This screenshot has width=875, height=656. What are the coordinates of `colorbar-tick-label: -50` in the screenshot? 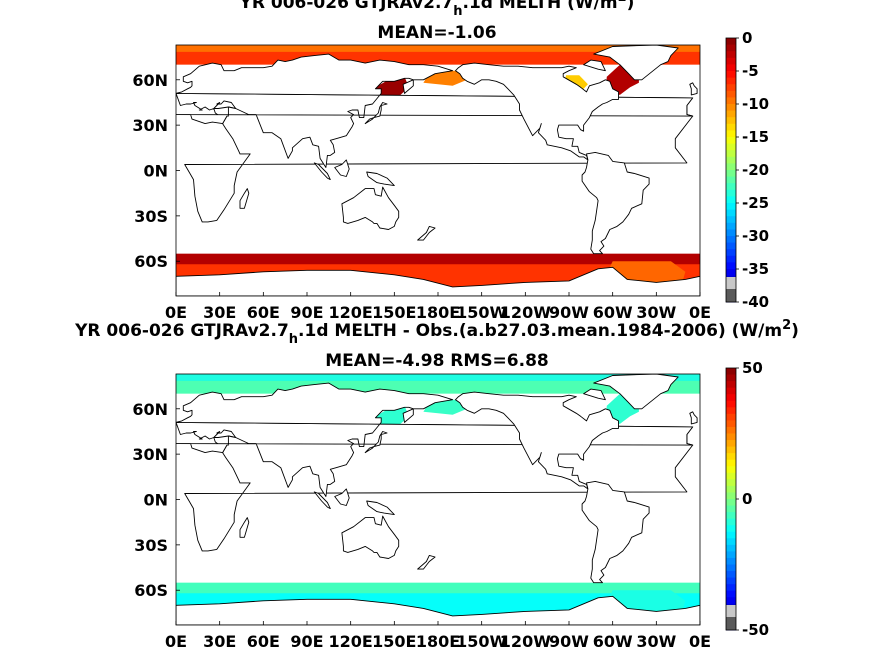 It's located at (755, 630).